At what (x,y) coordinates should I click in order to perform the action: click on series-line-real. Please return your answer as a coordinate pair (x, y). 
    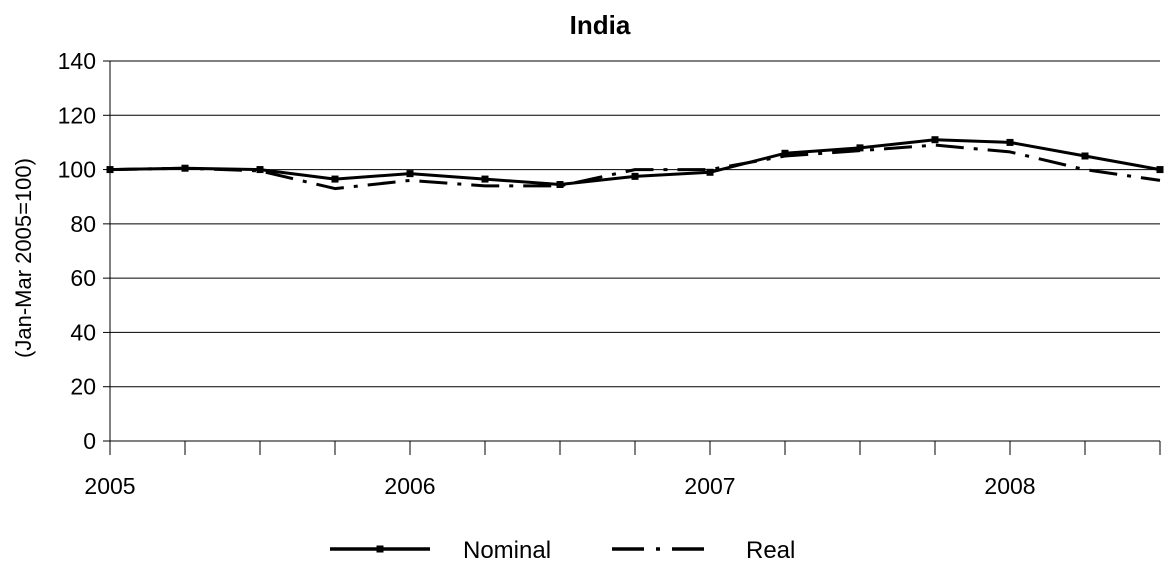
    Looking at the image, I should click on (635, 167).